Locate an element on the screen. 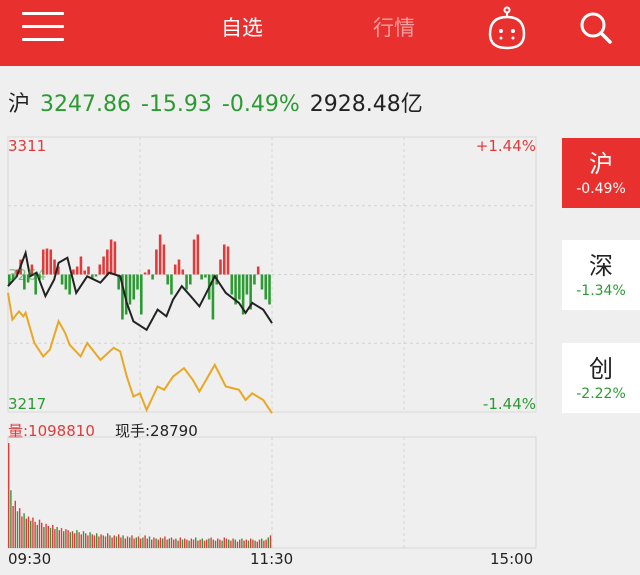 This screenshot has width=640, height=575. market-name: 沪 is located at coordinates (19, 104).